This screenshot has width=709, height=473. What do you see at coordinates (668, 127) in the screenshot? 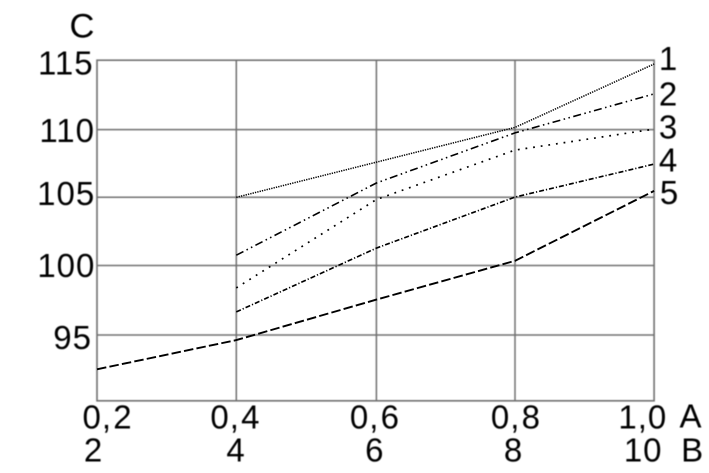
I see `svg-text: 3` at bounding box center [668, 127].